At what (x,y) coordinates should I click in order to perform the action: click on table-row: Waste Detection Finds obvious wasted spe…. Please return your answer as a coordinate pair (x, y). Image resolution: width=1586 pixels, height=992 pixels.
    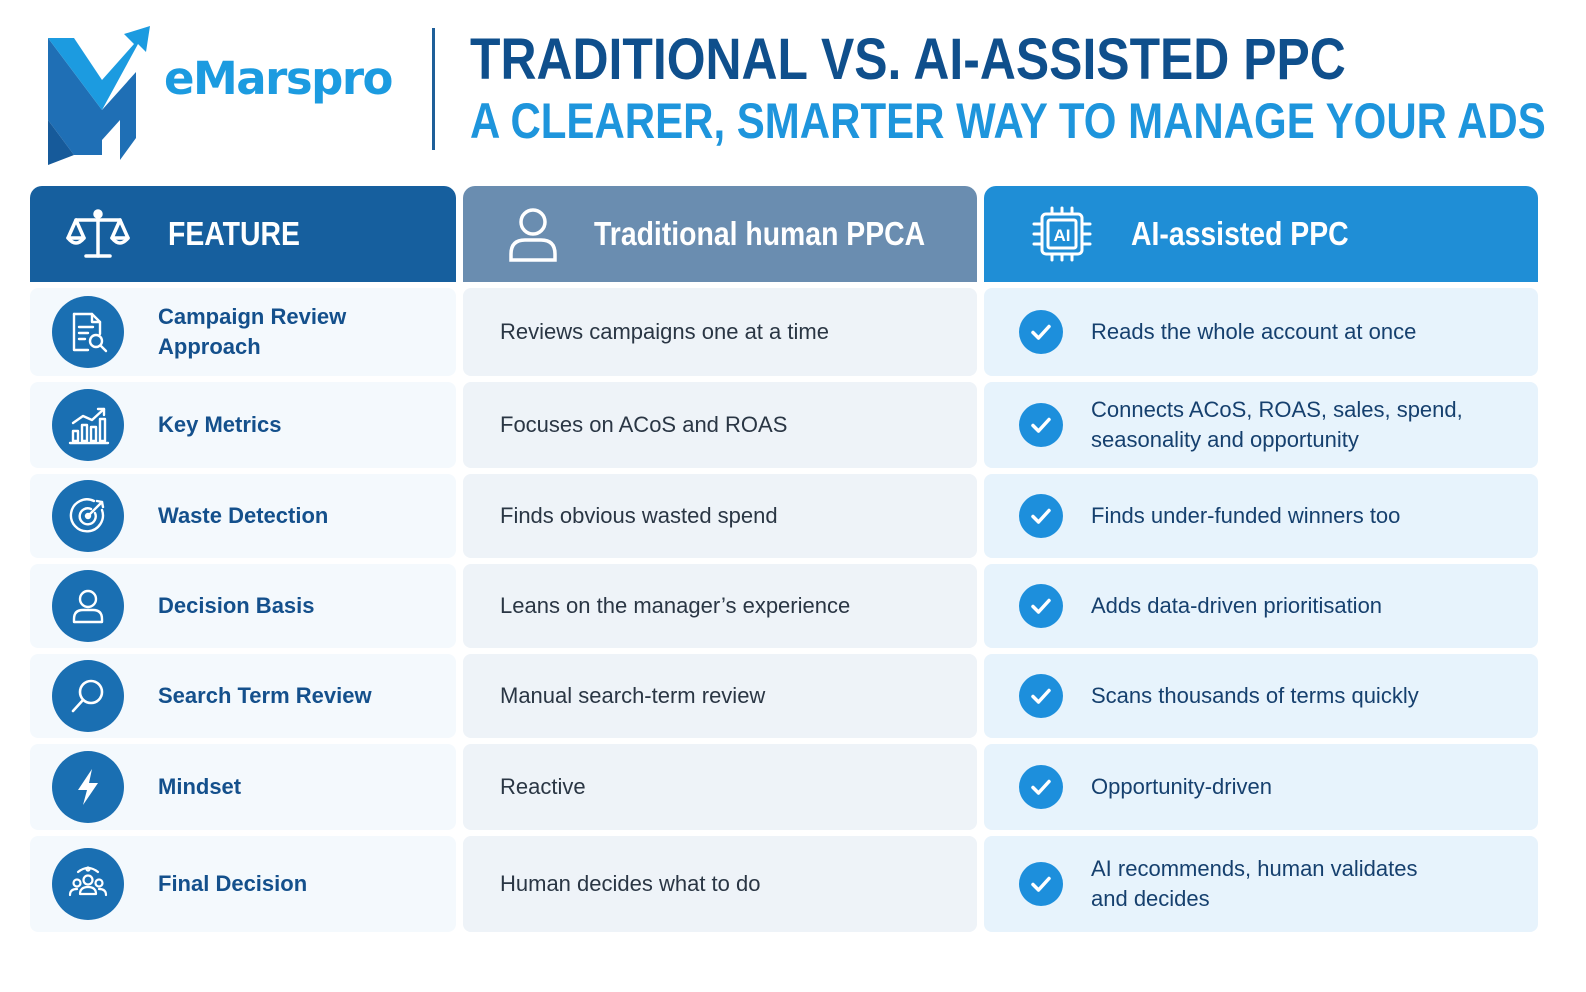
    Looking at the image, I should click on (784, 516).